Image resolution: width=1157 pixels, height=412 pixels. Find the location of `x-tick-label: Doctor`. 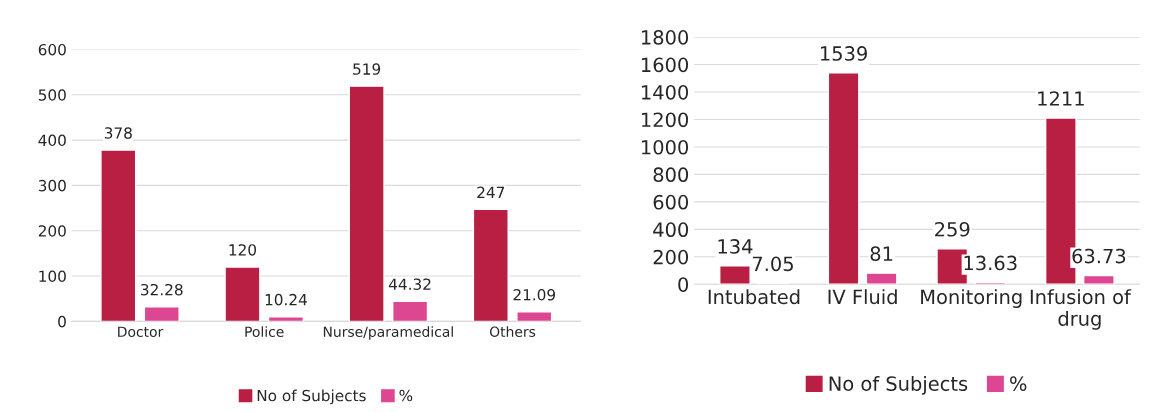

x-tick-label: Doctor is located at coordinates (141, 331).